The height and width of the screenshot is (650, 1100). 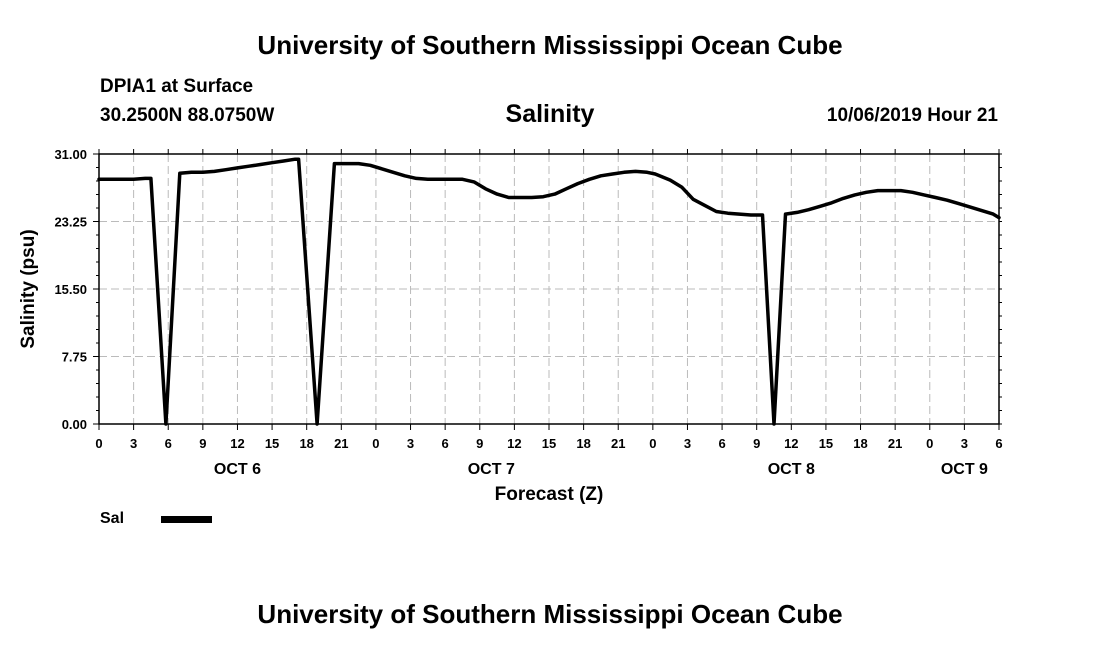 I want to click on y-axis-label: Salinity (psu), so click(x=28, y=288).